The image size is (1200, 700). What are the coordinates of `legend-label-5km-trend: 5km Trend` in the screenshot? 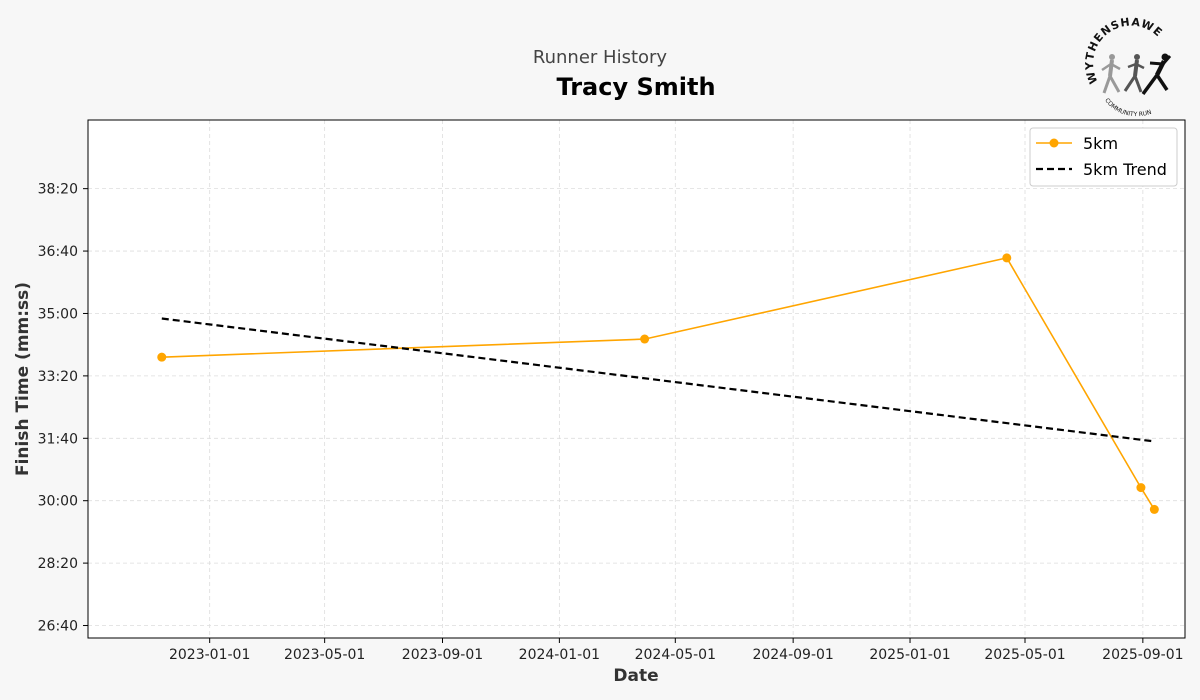 It's located at (1125, 169).